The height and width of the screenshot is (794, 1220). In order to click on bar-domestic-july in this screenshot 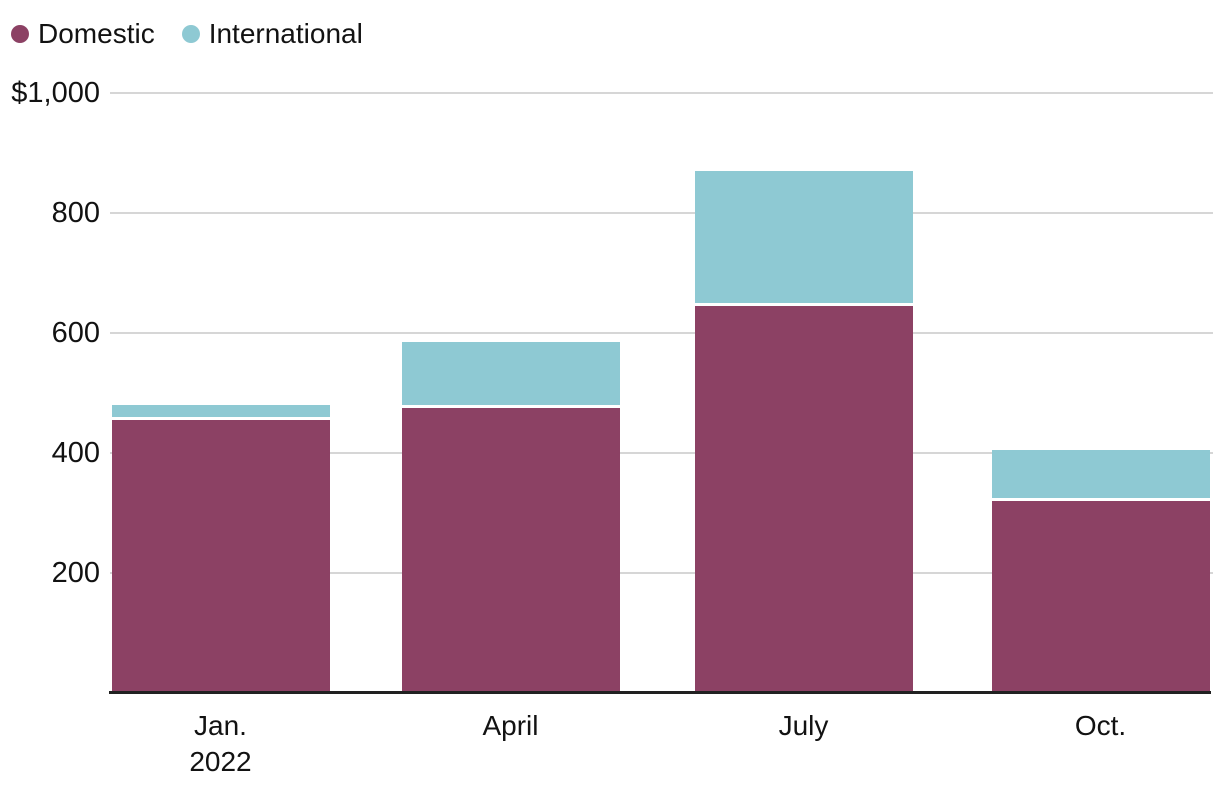, I will do `click(803, 499)`.